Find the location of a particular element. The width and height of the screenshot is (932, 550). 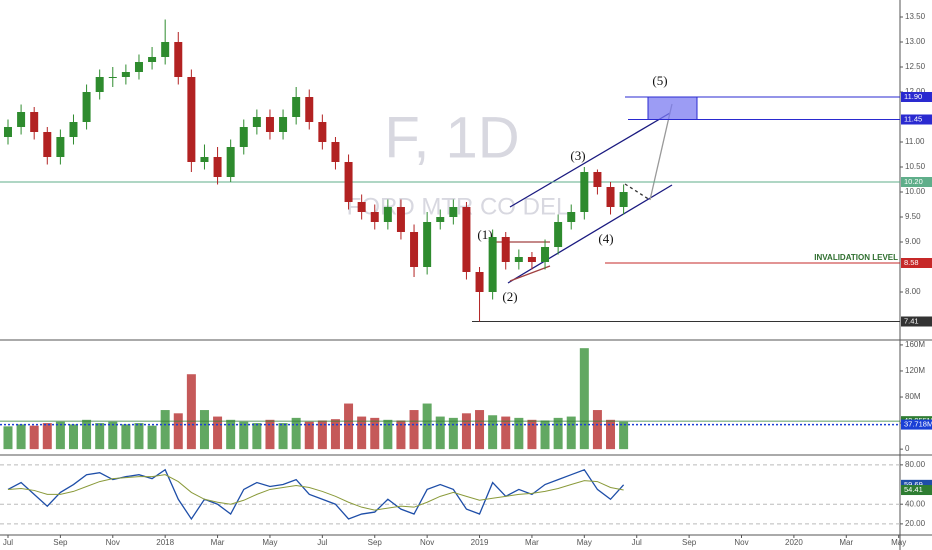

watermark-symbol: F, 1D is located at coordinates (451, 137).